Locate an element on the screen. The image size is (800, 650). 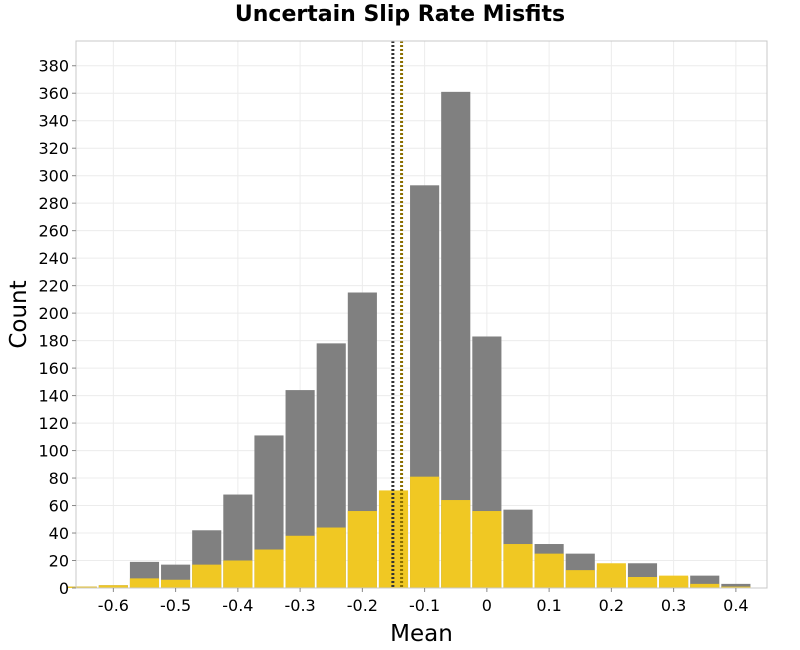
y-tick-label: 260 is located at coordinates (53, 231).